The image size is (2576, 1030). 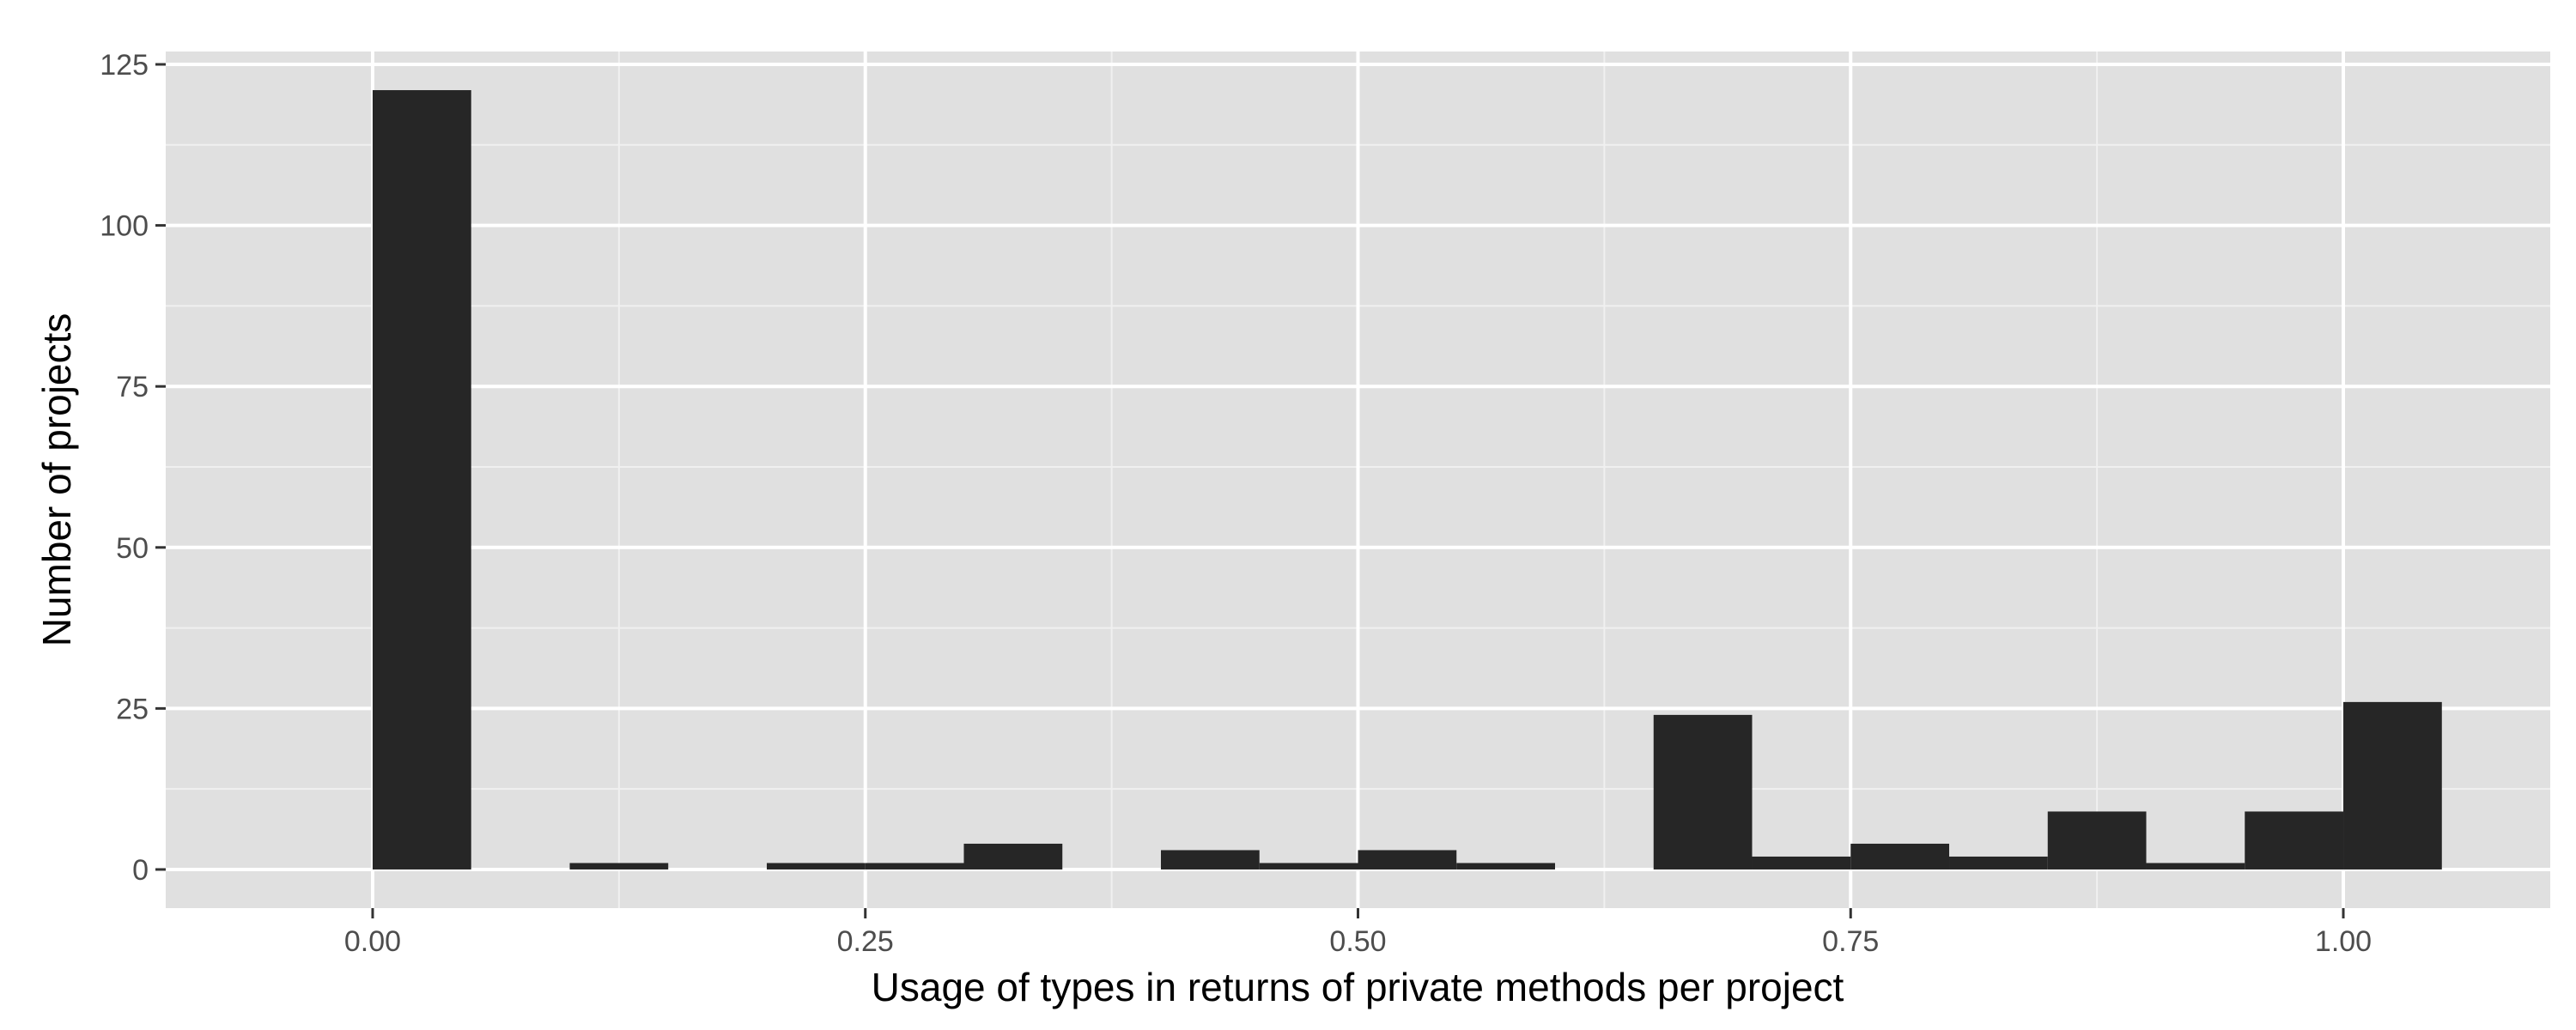 What do you see at coordinates (140, 870) in the screenshot?
I see `y-tick-label: 0` at bounding box center [140, 870].